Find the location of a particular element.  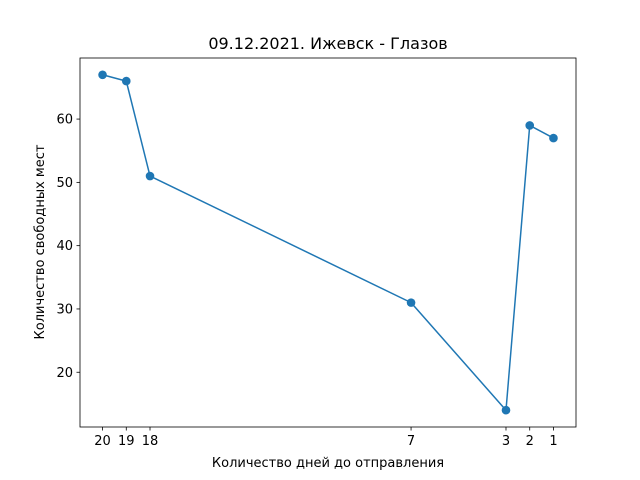

x-tick-label: 7 is located at coordinates (411, 441).